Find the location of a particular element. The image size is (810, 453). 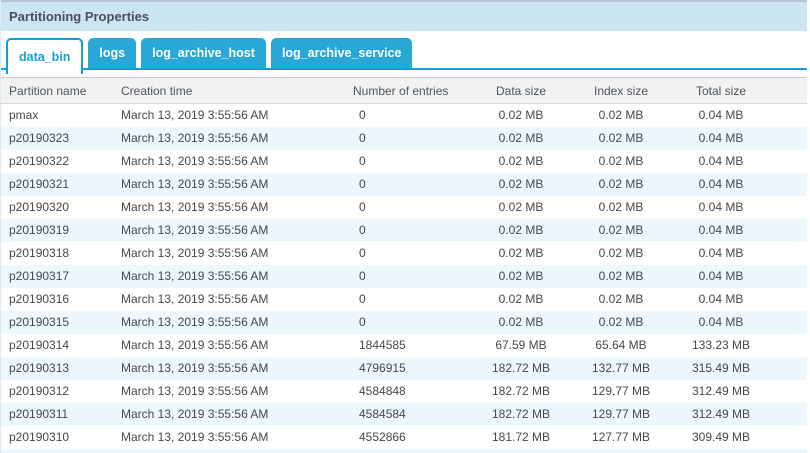

tab-label: log_archive_service is located at coordinates (341, 53).